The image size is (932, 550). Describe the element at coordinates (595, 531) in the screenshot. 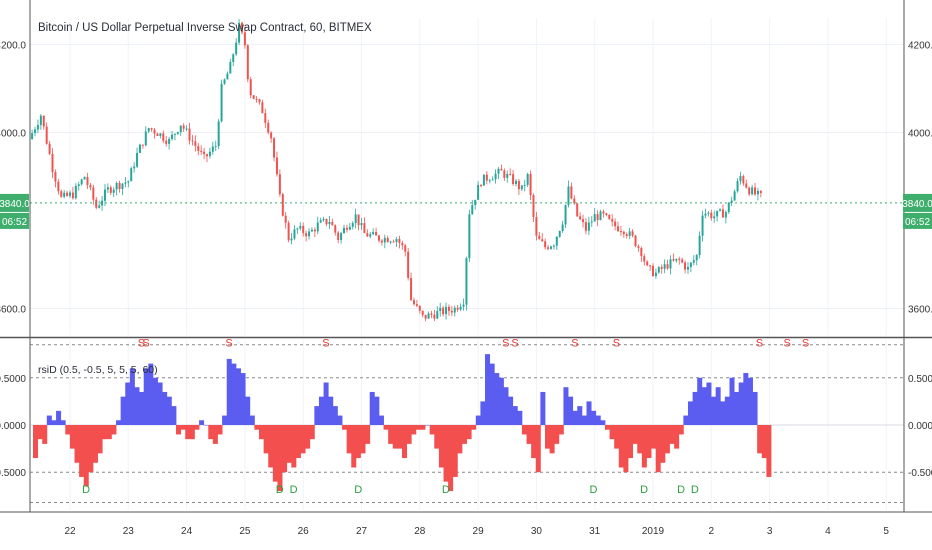

I see `x-tick-label: 31` at that location.